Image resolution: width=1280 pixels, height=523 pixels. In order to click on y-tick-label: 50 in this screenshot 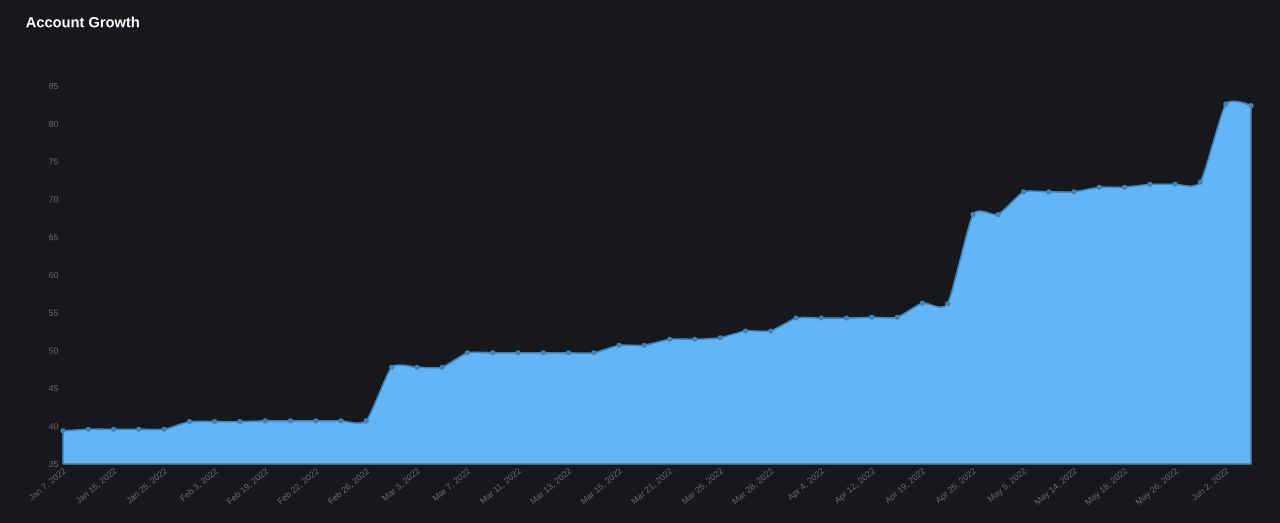, I will do `click(53, 350)`.